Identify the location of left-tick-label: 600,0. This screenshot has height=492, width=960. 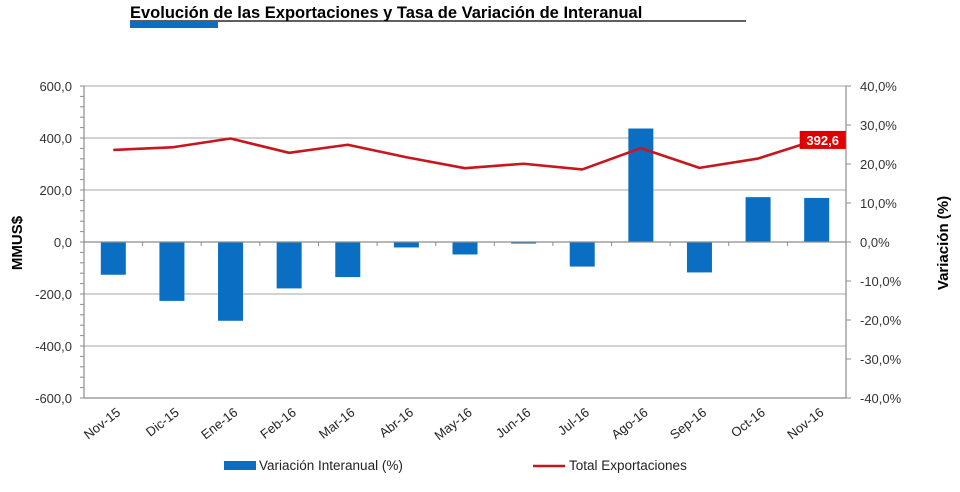
(55, 86).